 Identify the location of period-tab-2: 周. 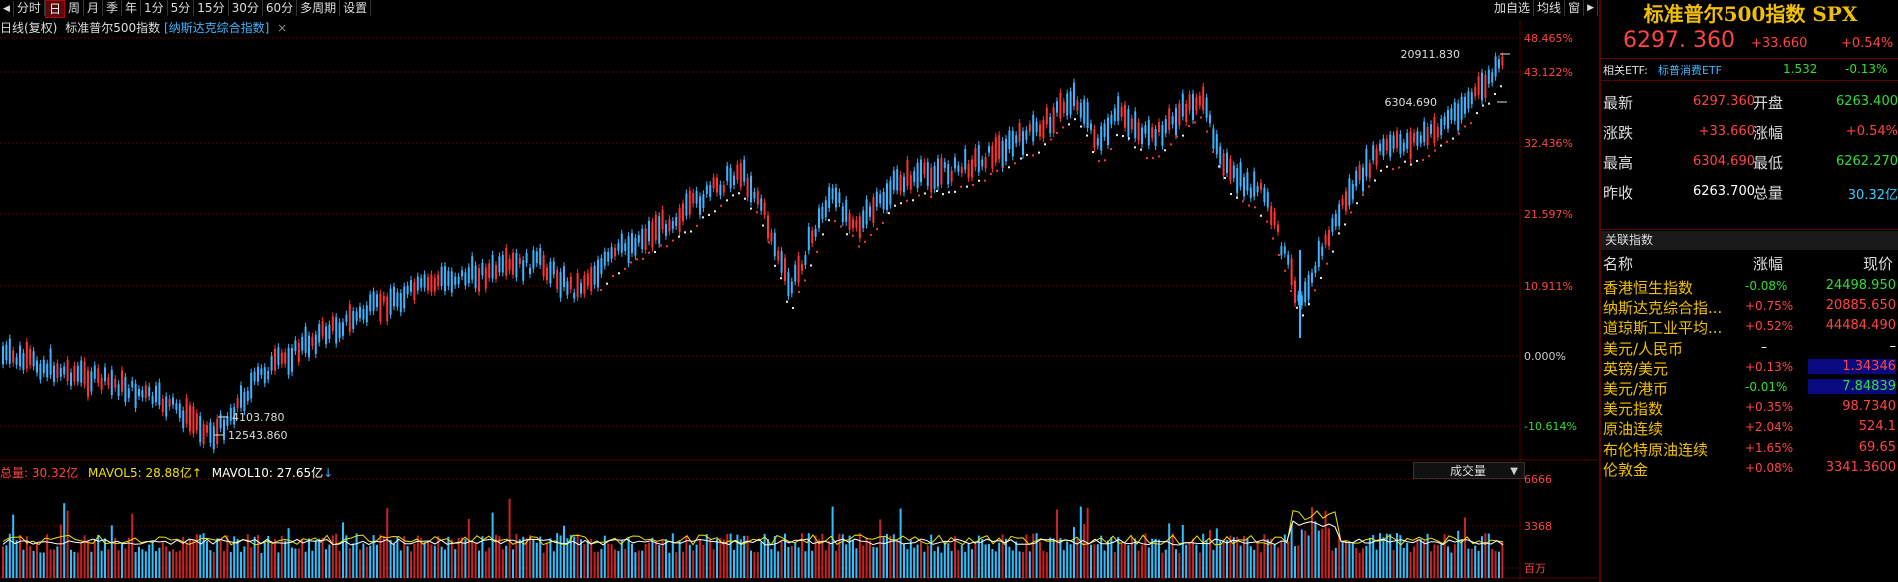
(74, 8).